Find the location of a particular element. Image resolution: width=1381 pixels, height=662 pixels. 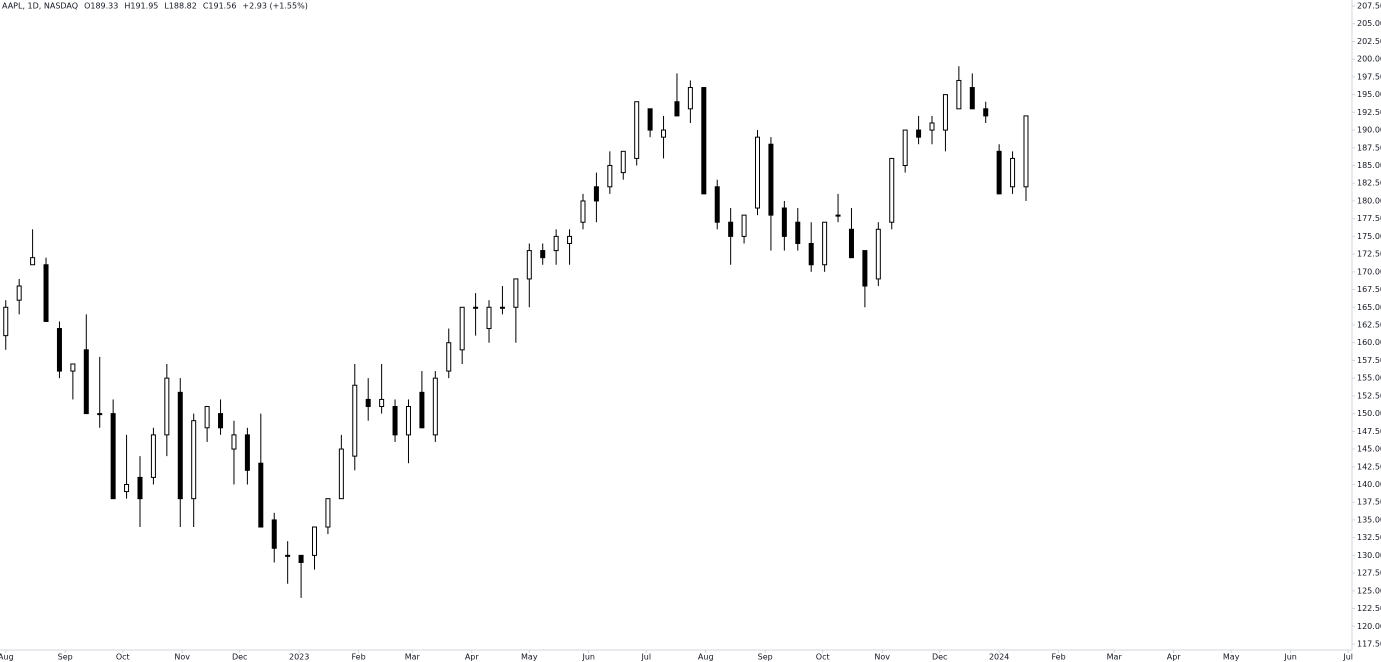

y-tick-label: 137.50 is located at coordinates (1369, 502).